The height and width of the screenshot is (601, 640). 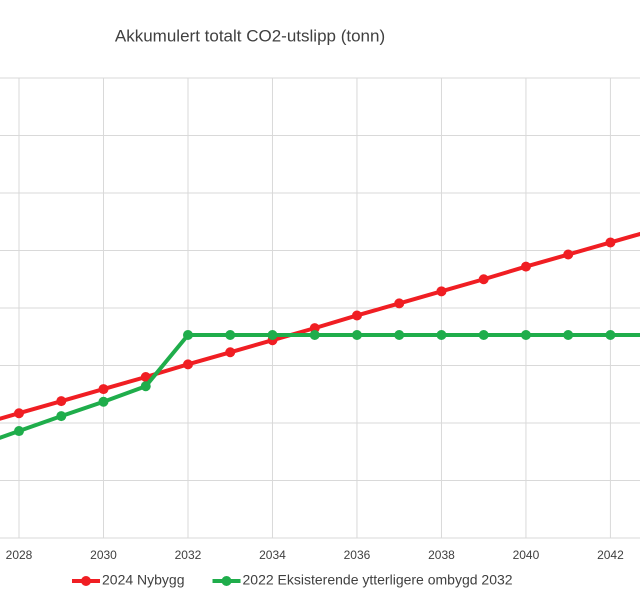 What do you see at coordinates (250, 35) in the screenshot?
I see `chart-title: Akkumulert totalt CO2-utslipp (tonn)` at bounding box center [250, 35].